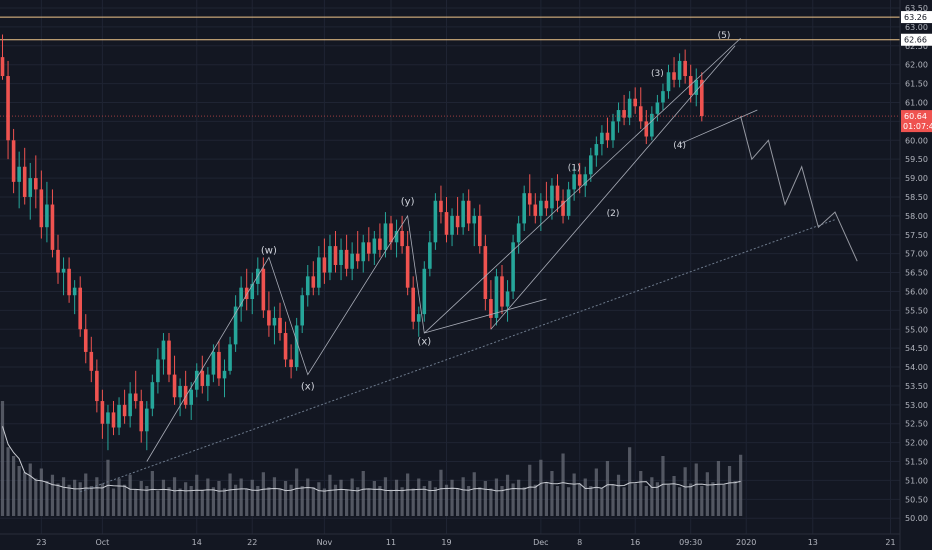  I want to click on projected-price-path, so click(799, 188).